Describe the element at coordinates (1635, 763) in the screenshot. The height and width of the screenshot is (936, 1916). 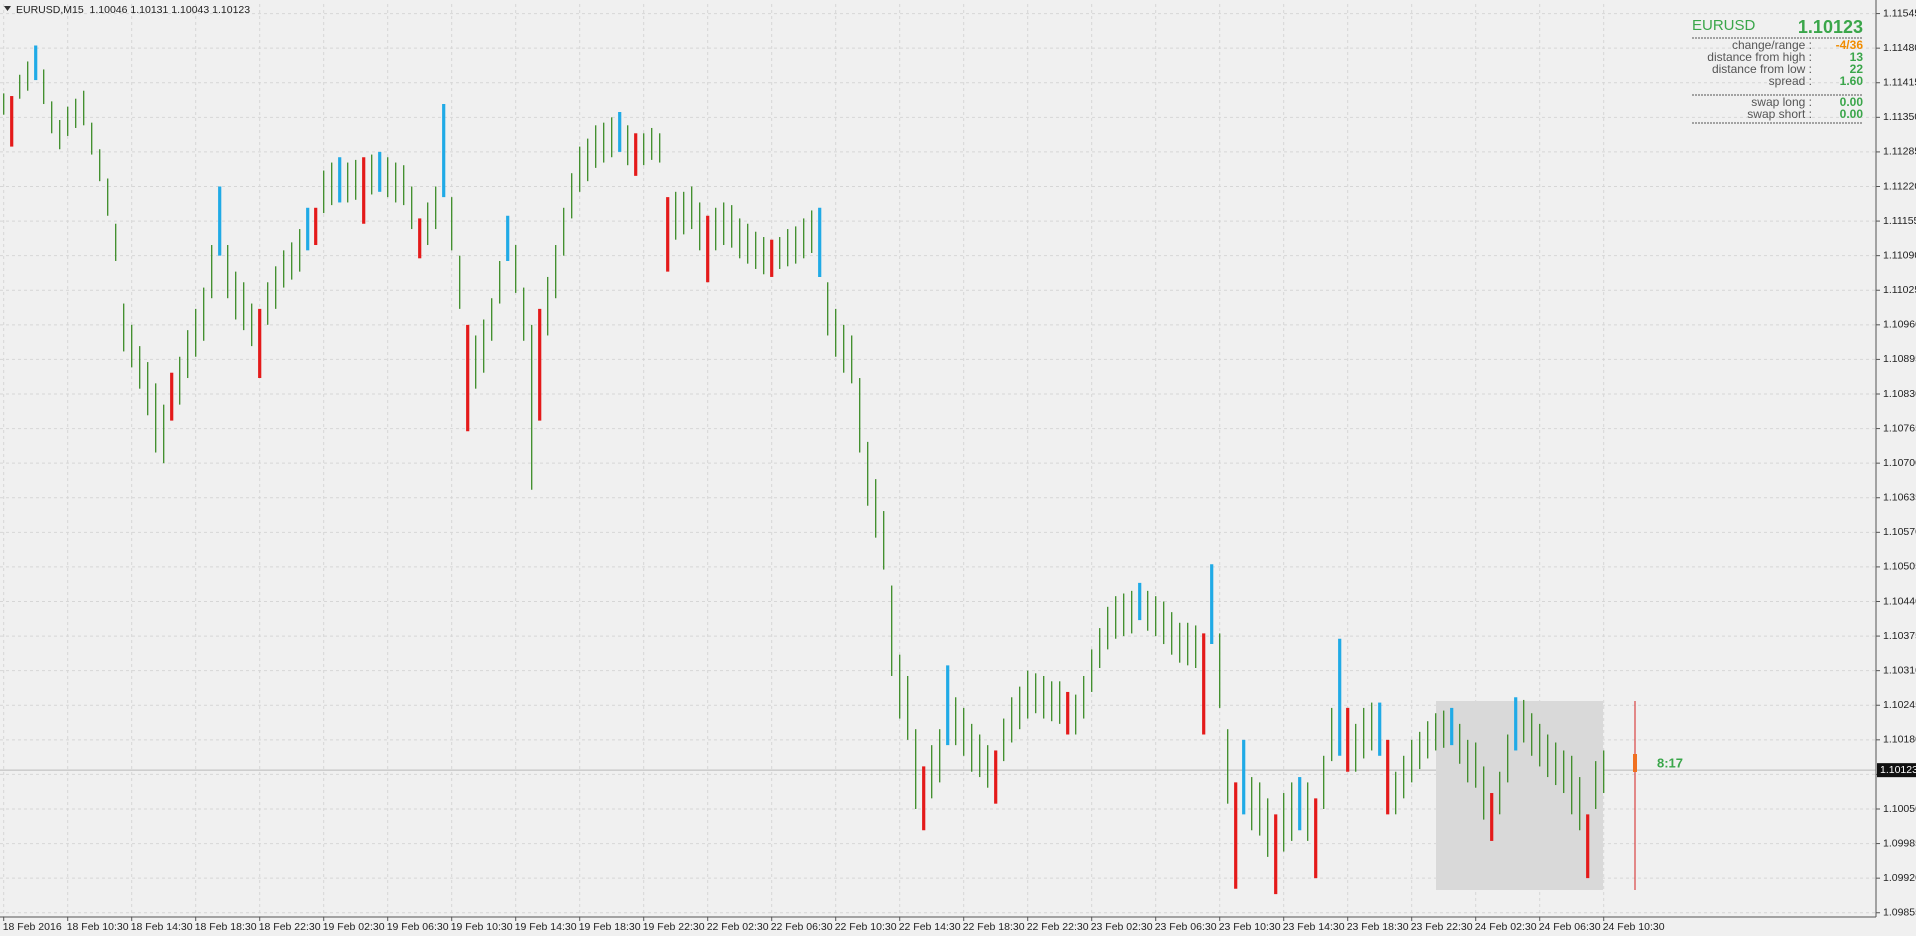
I see `timer-marker` at that location.